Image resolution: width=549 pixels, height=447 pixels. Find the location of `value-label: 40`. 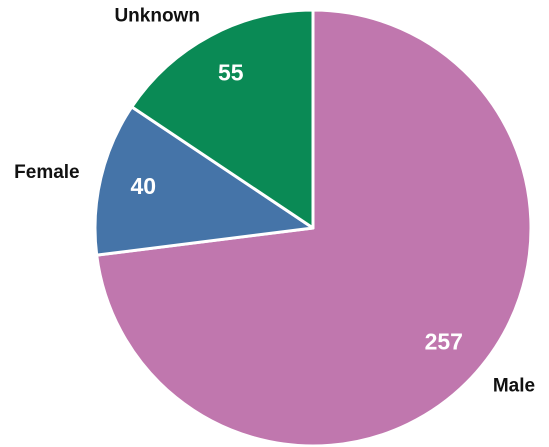

value-label: 40 is located at coordinates (143, 186).